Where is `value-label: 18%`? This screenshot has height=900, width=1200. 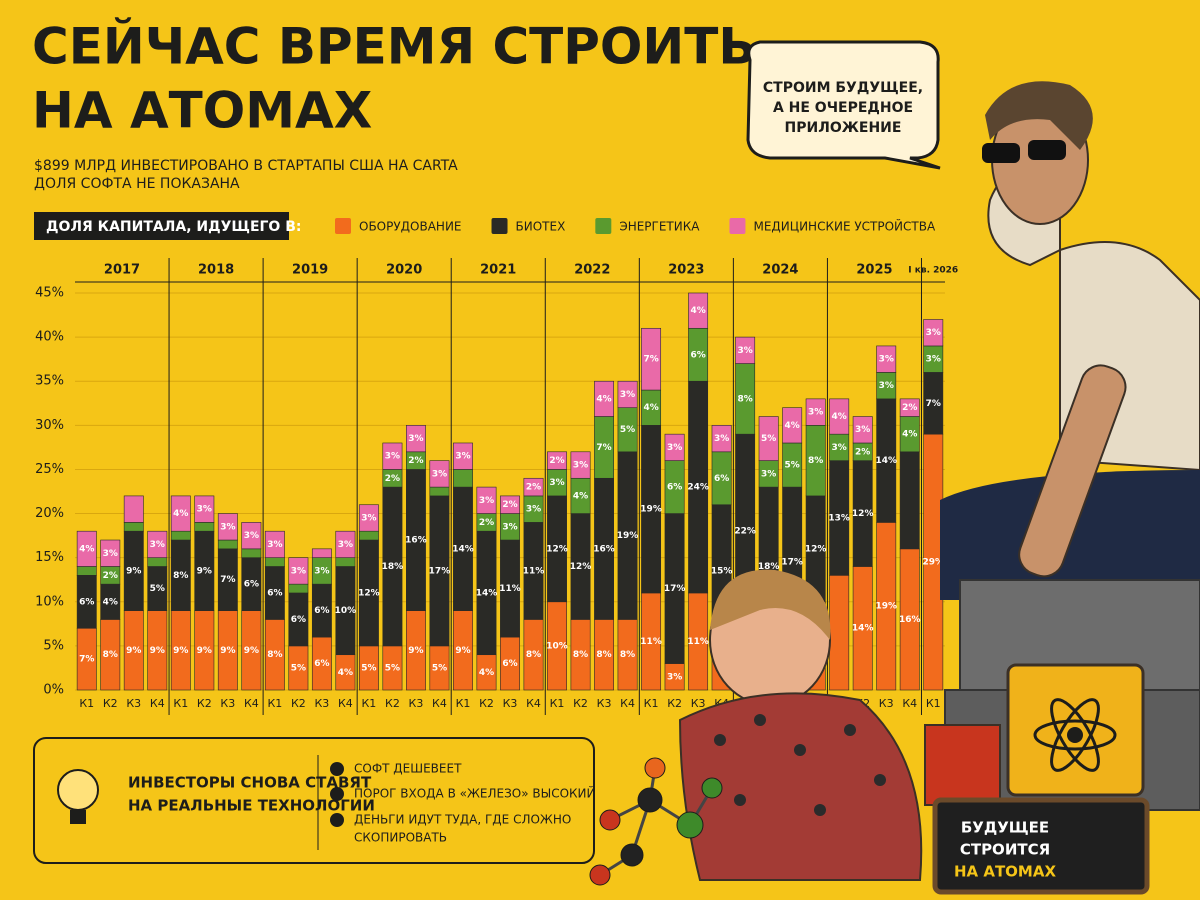 value-label: 18% is located at coordinates (393, 567).